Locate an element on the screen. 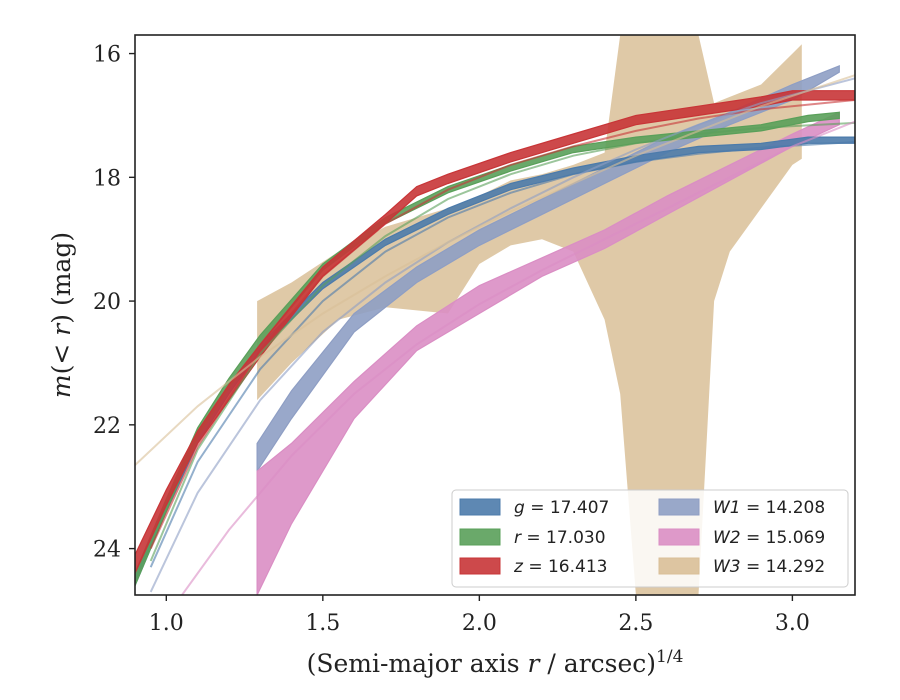 Image resolution: width=900 pixels, height=700 pixels. x-tick-label: 1.0 is located at coordinates (166, 623).